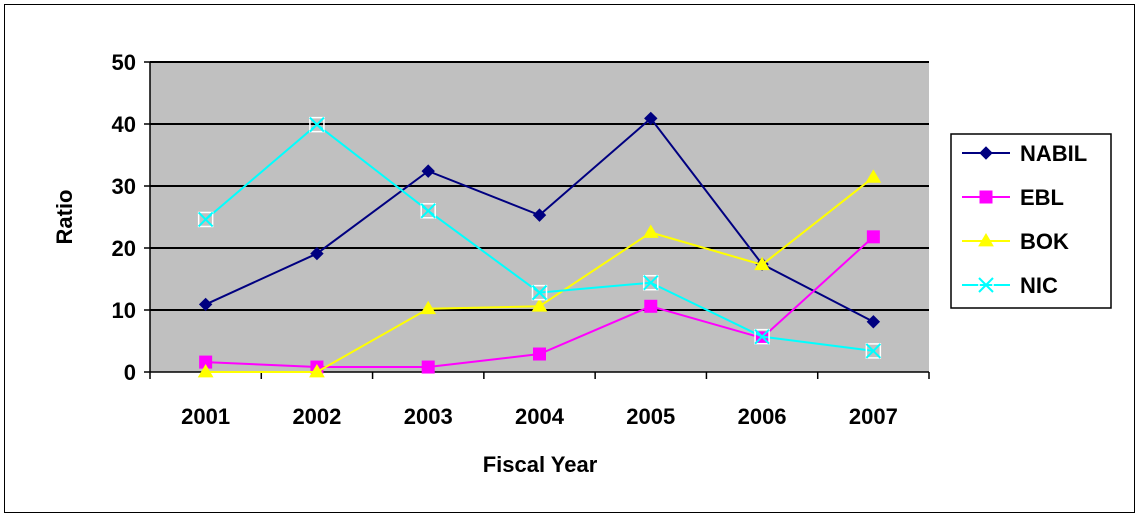 The image size is (1139, 517). Describe the element at coordinates (124, 248) in the screenshot. I see `y-tick-label: 20` at that location.